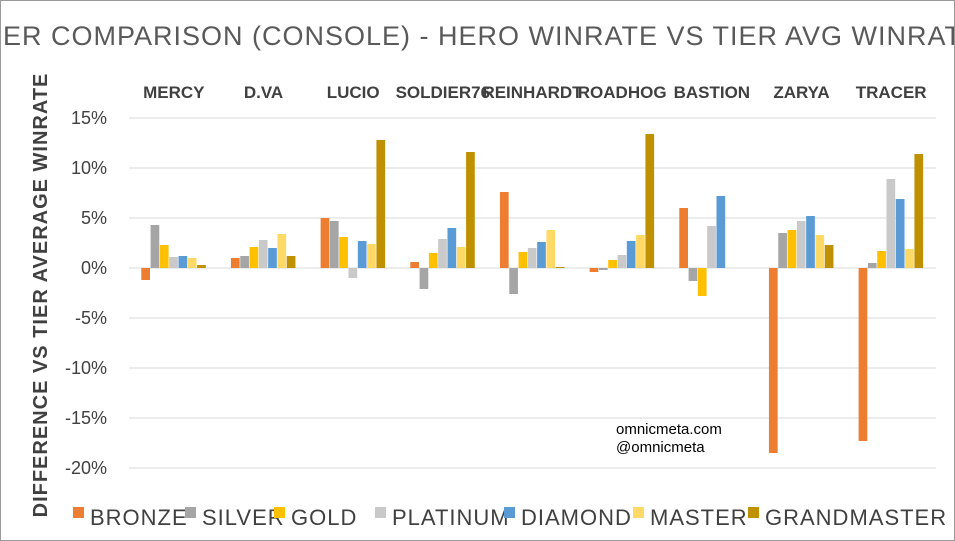  Describe the element at coordinates (513, 281) in the screenshot. I see `bar-silver-reinhardt` at that location.